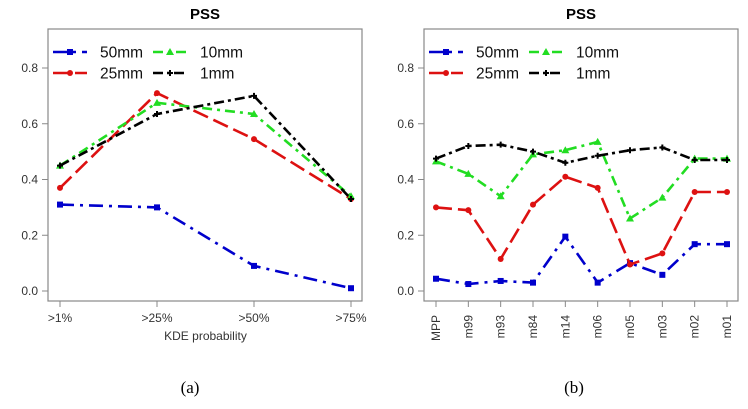  What do you see at coordinates (205, 336) in the screenshot?
I see `x-axis-label: KDE probability` at bounding box center [205, 336].